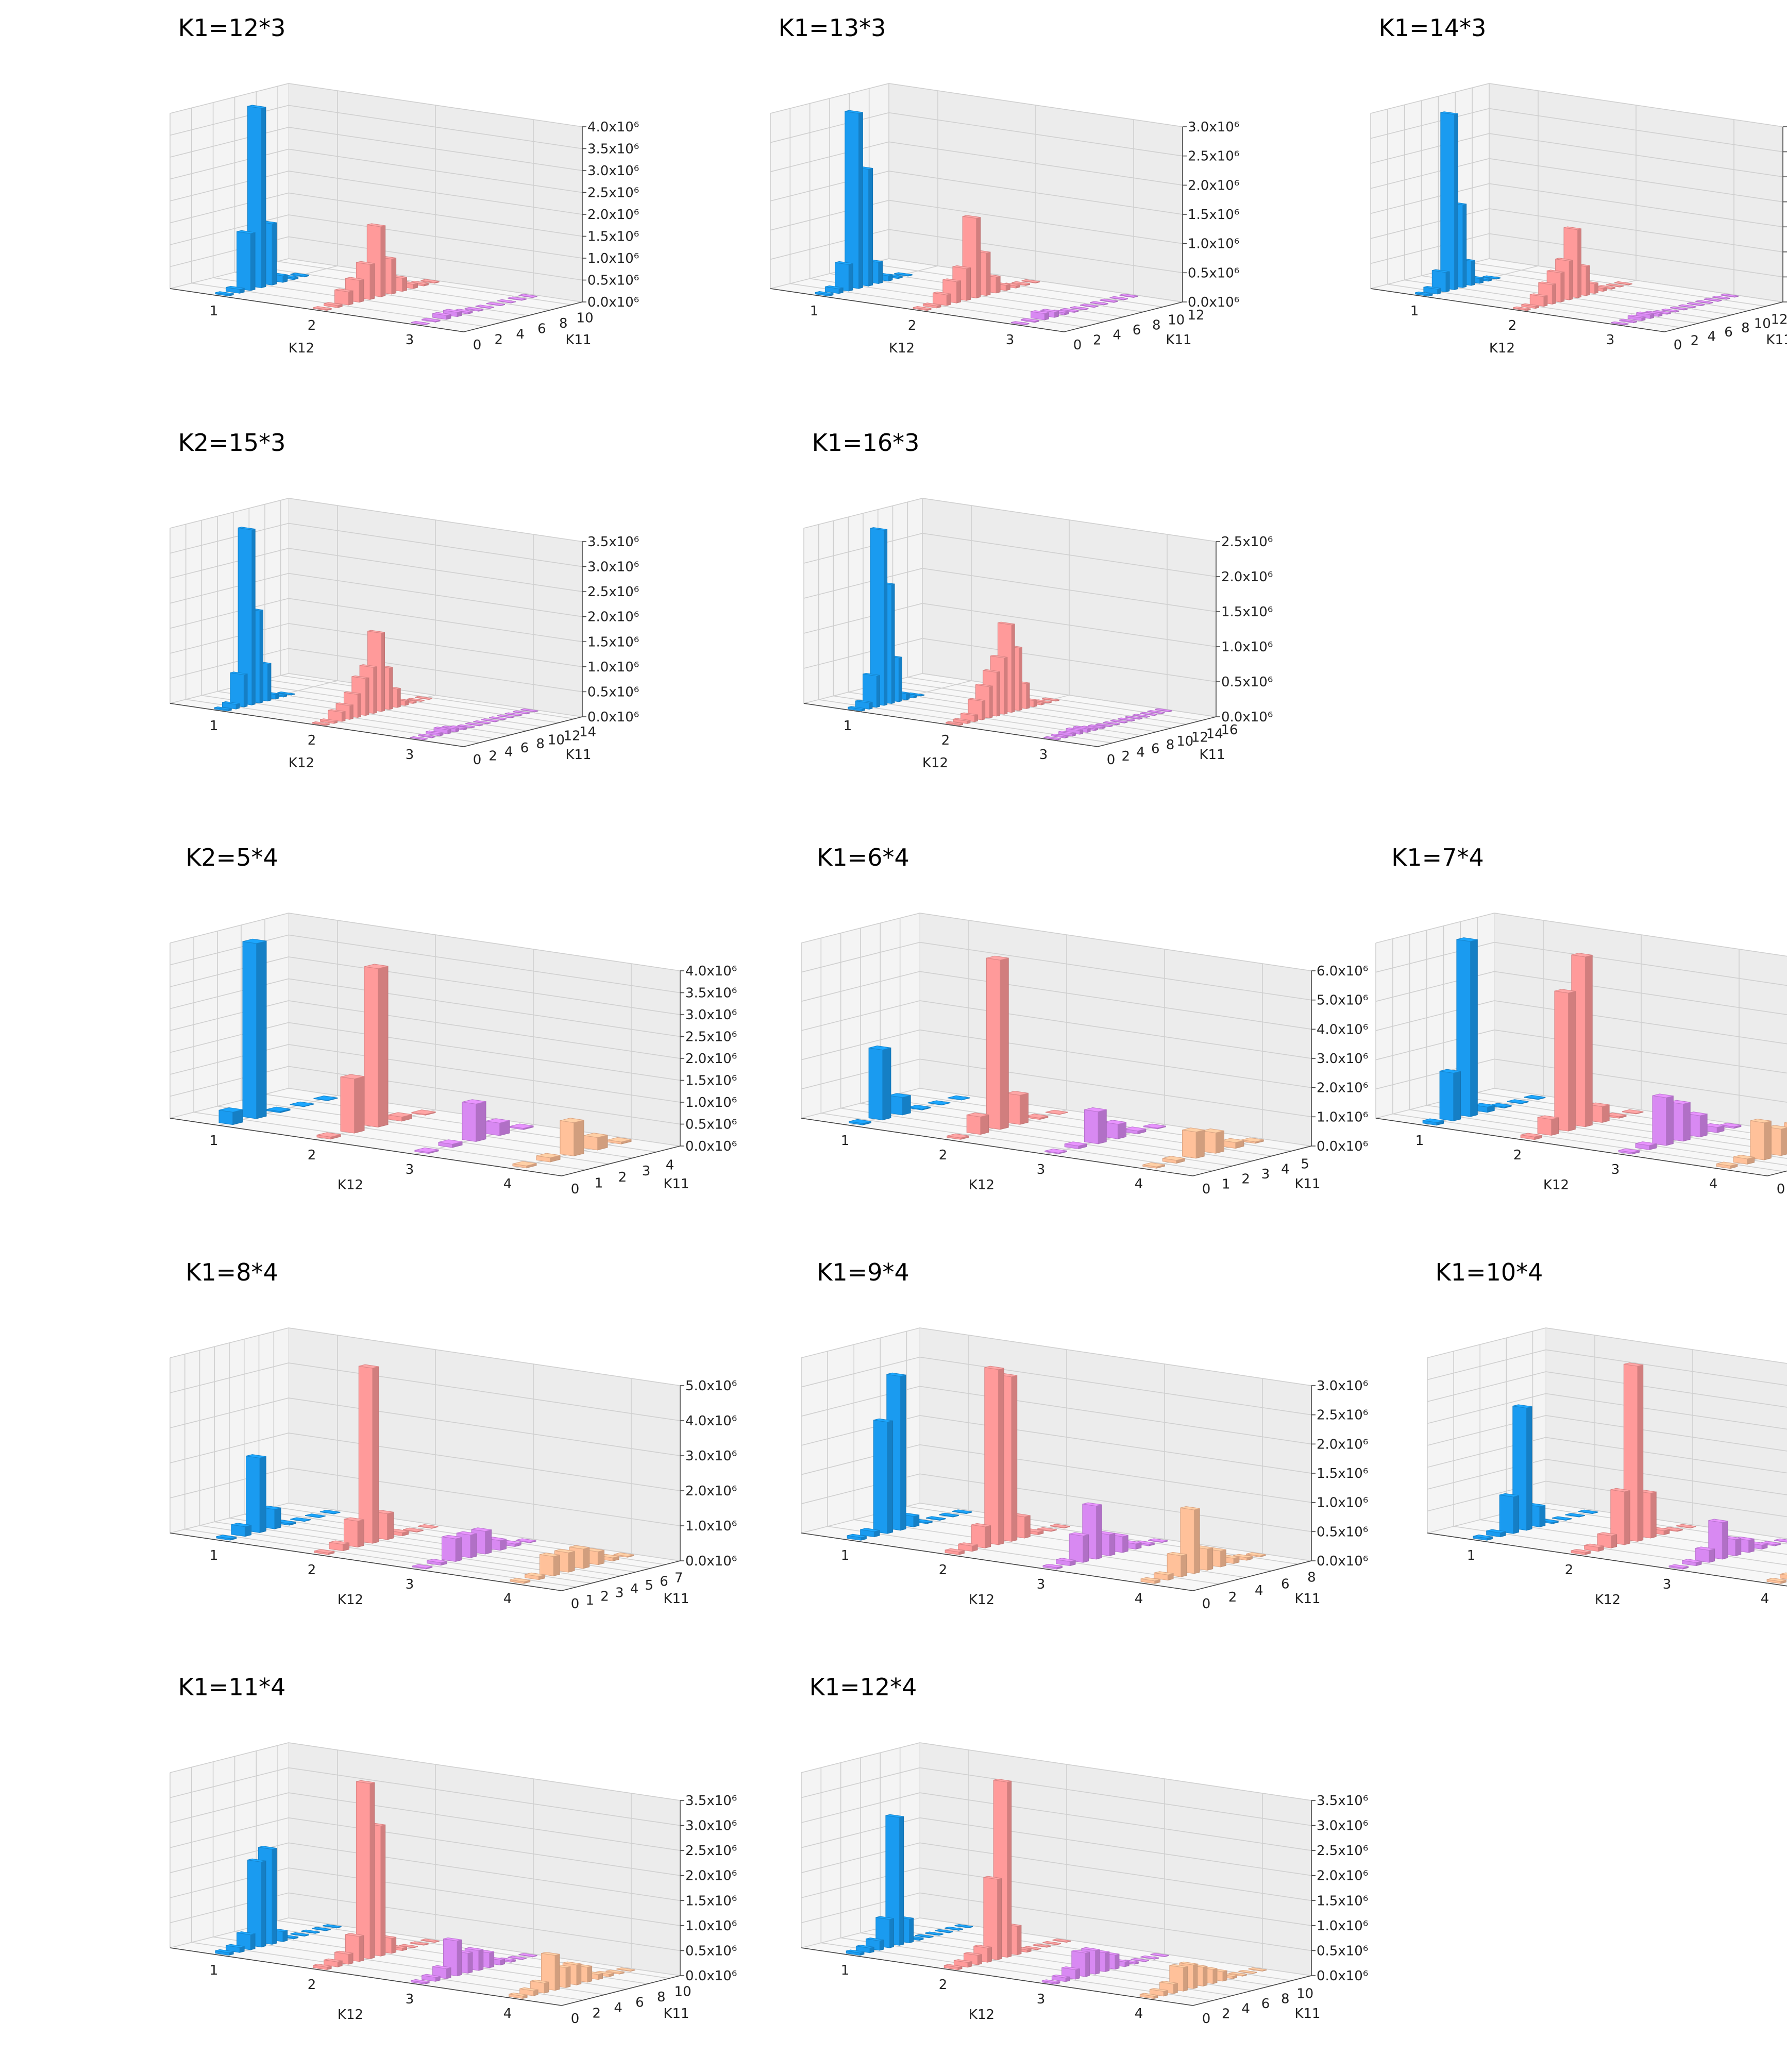  Describe the element at coordinates (1307, 2014) in the screenshot. I see `y-axis-label: K11` at that location.